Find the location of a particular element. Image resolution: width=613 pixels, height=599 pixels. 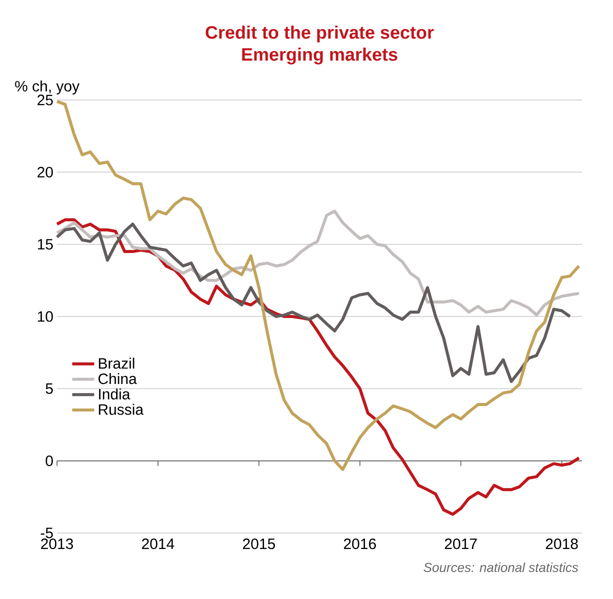

x-tick-label: 2018 is located at coordinates (562, 544).